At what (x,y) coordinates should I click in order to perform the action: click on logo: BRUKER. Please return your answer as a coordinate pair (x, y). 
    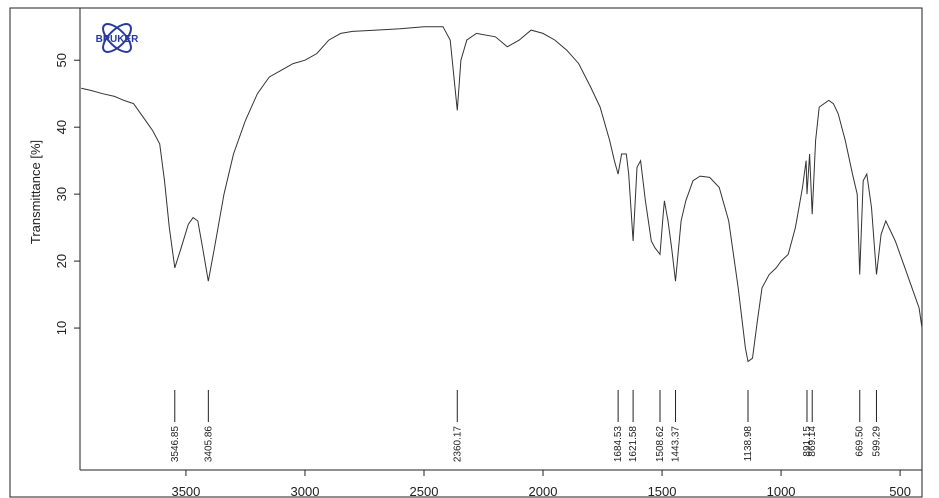
    Looking at the image, I should click on (118, 38).